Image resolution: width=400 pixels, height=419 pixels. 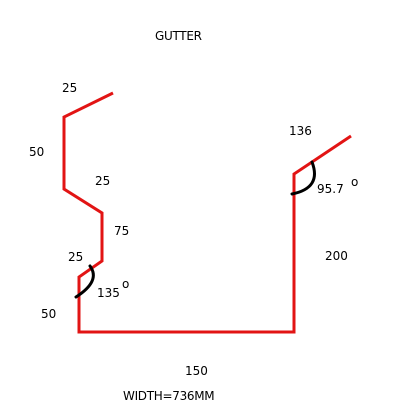 What do you see at coordinates (178, 36) in the screenshot?
I see `diagram-title: GUTTER` at bounding box center [178, 36].